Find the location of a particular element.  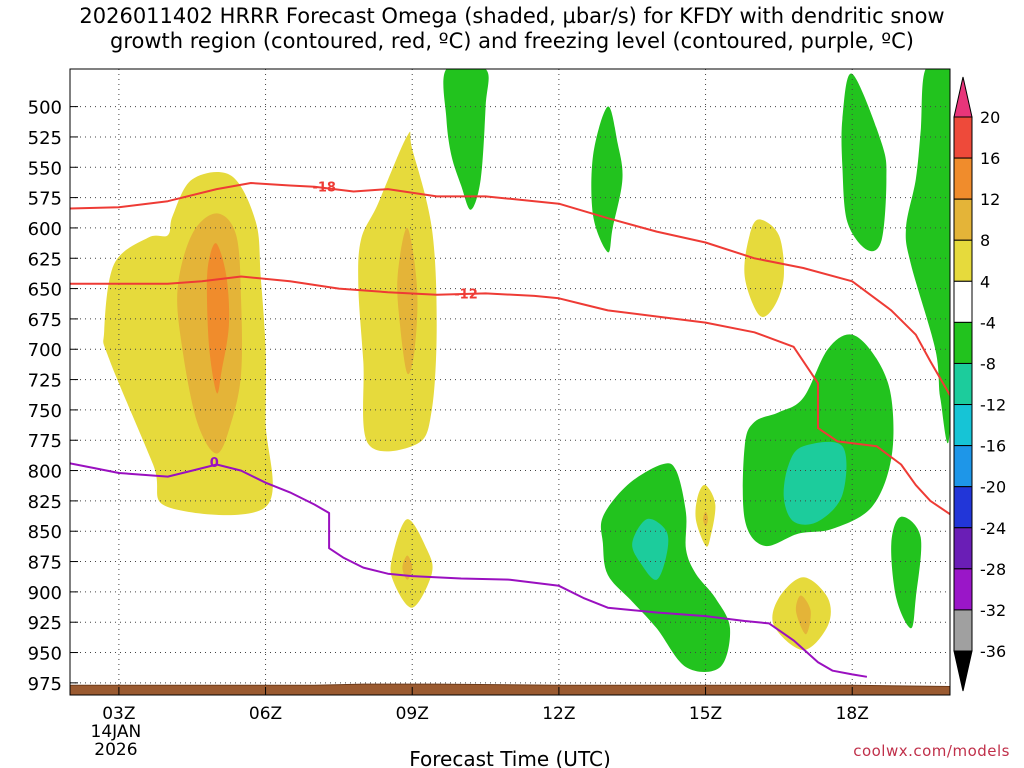

contour-label-1: -12 is located at coordinates (466, 294).